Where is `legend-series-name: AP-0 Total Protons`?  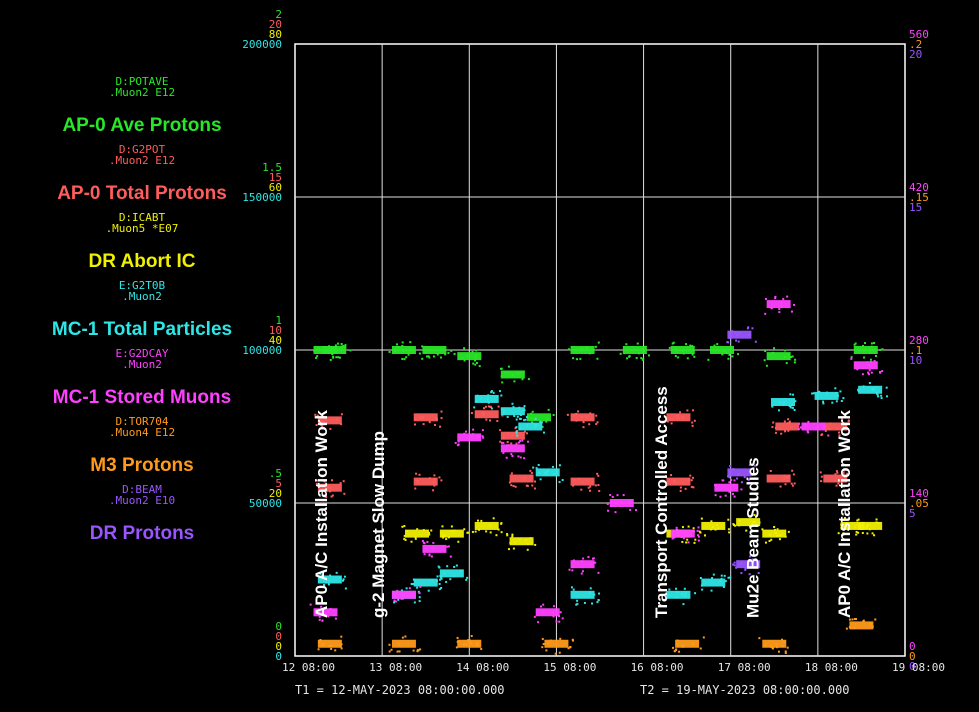 legend-series-name: AP-0 Total Protons is located at coordinates (142, 193).